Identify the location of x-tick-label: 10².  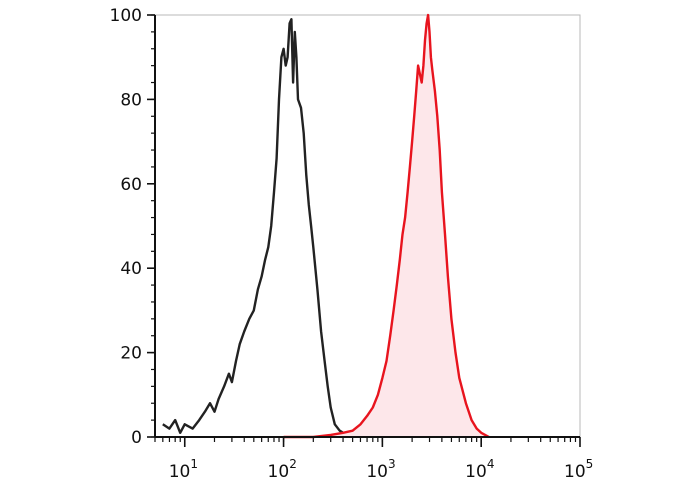
(282, 469).